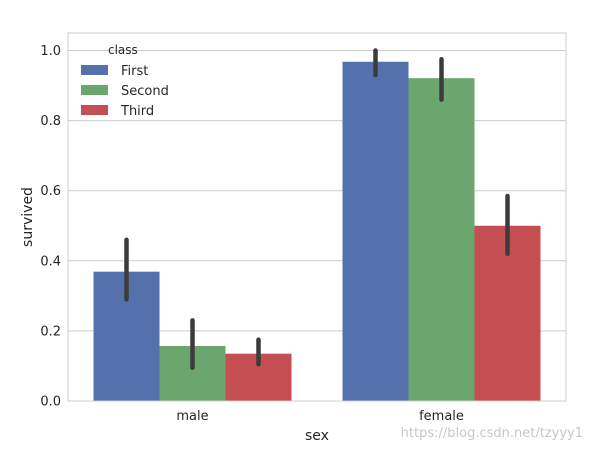 This screenshot has height=452, width=590. What do you see at coordinates (145, 91) in the screenshot?
I see `legend-label-second: Second` at bounding box center [145, 91].